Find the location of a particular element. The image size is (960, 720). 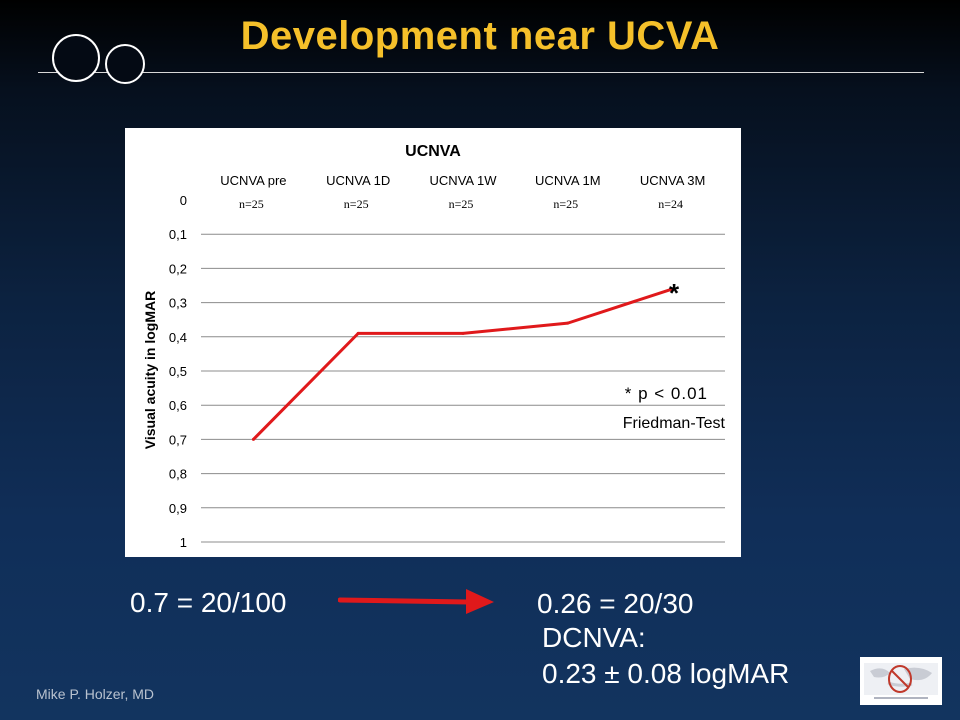

y-tick-label: 0,8 is located at coordinates (178, 474).